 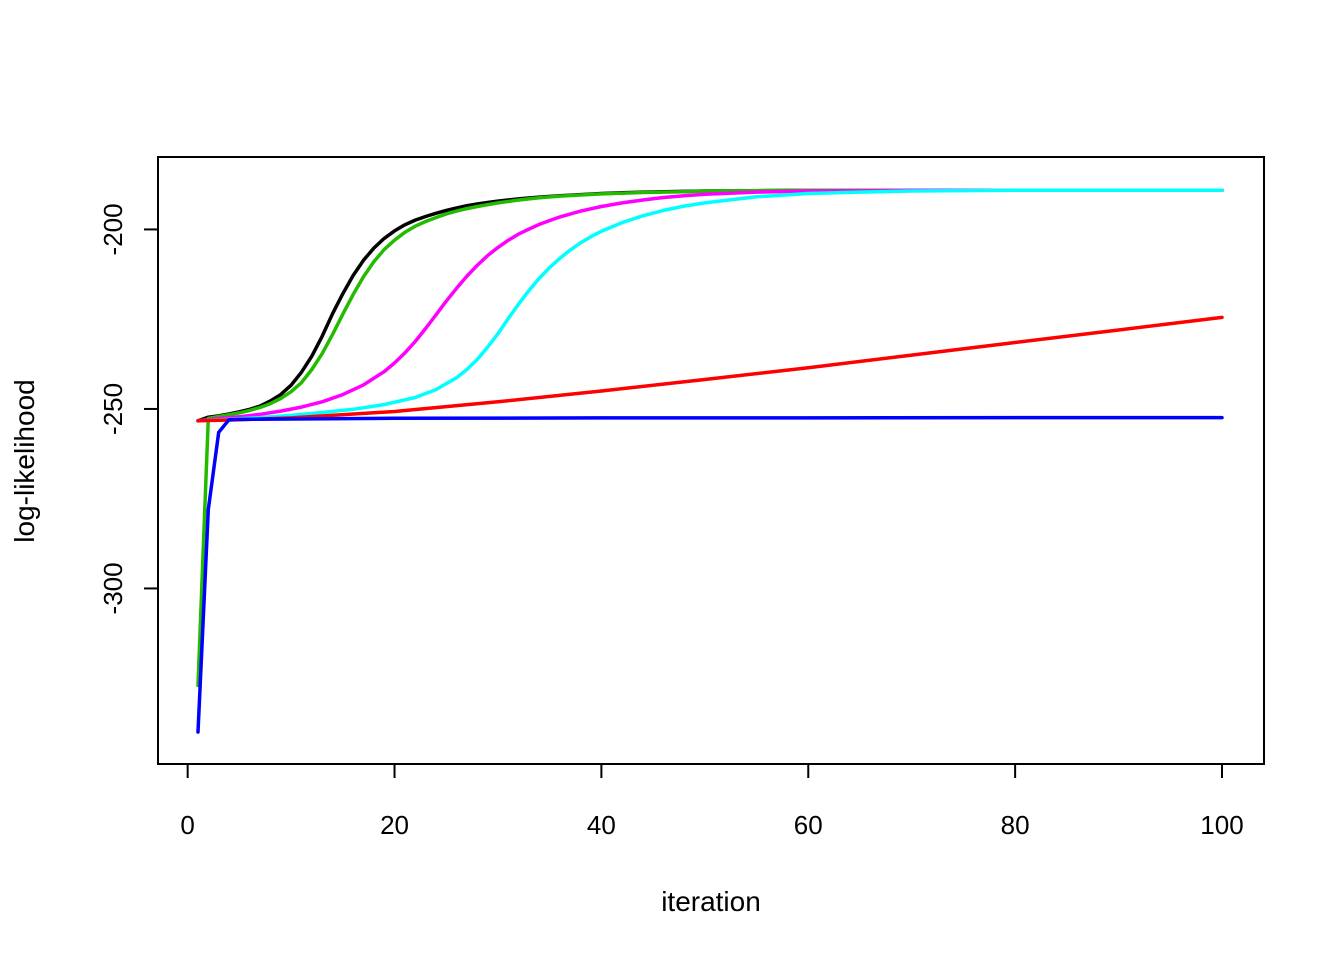 What do you see at coordinates (24, 460) in the screenshot?
I see `y-axis-label: log-likelihood` at bounding box center [24, 460].